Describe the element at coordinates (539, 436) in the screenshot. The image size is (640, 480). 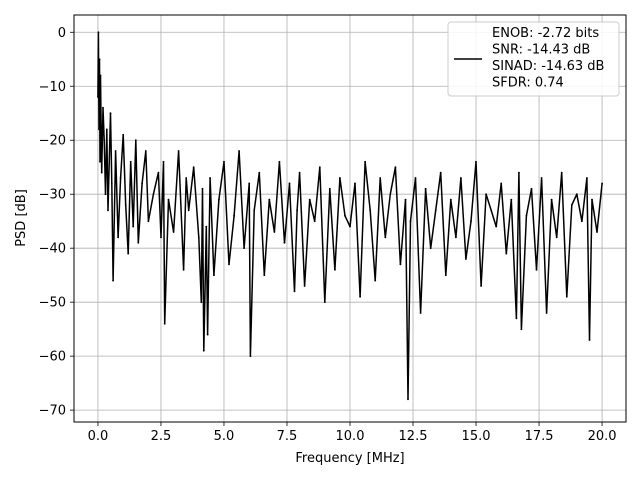
I see `x-tick-label: 17.5` at that location.